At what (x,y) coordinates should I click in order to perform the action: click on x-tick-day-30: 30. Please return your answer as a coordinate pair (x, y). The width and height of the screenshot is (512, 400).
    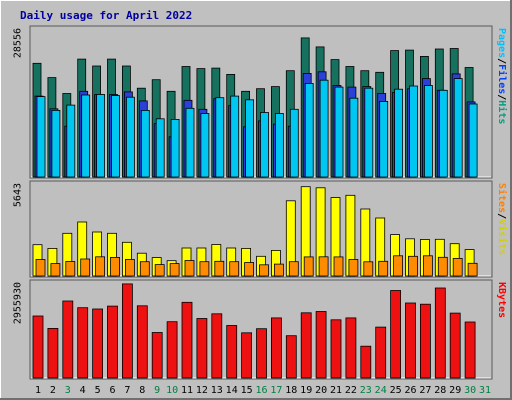
    Looking at the image, I should click on (470, 390).